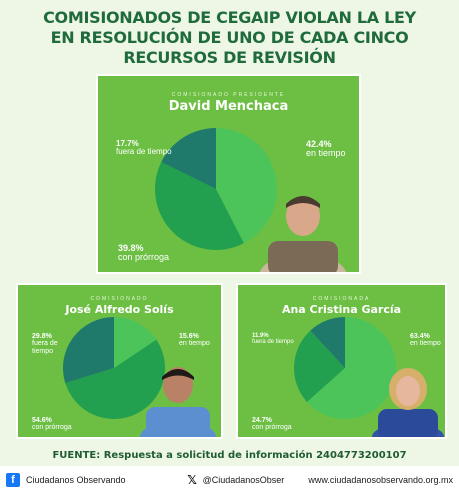 This screenshot has height=493, width=459. Describe the element at coordinates (380, 479) in the screenshot. I see `website-link: www.ciudadanosobservando.org.mx` at that location.